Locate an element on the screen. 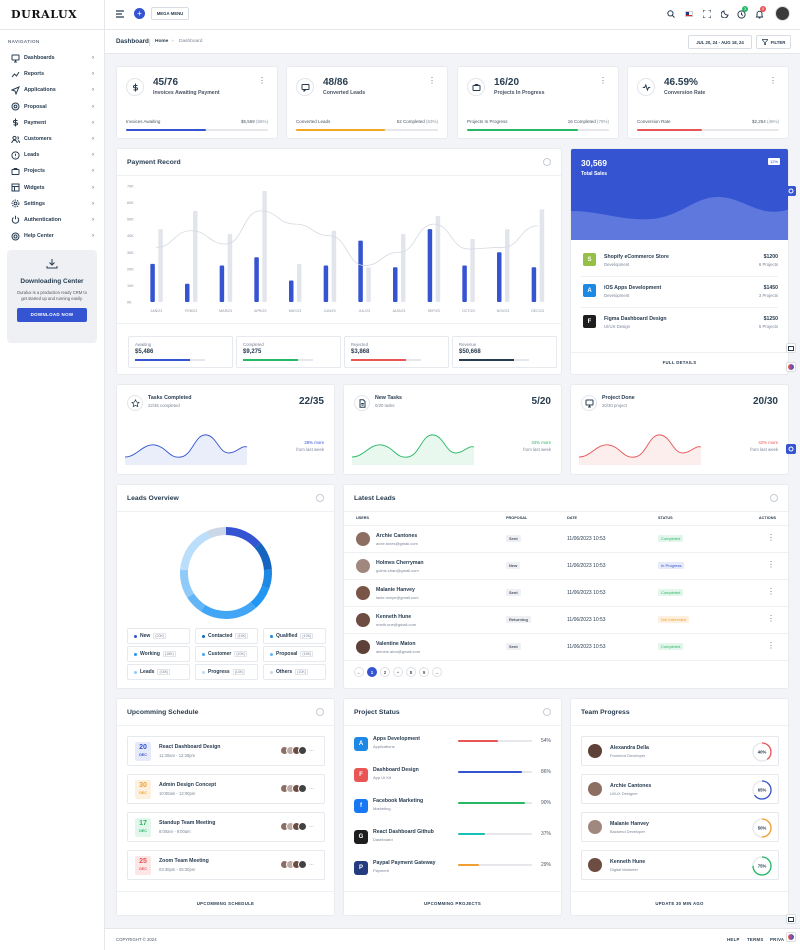 This screenshot has height=950, width=800. nav-item-help-center: Help Center › is located at coordinates (52, 236).